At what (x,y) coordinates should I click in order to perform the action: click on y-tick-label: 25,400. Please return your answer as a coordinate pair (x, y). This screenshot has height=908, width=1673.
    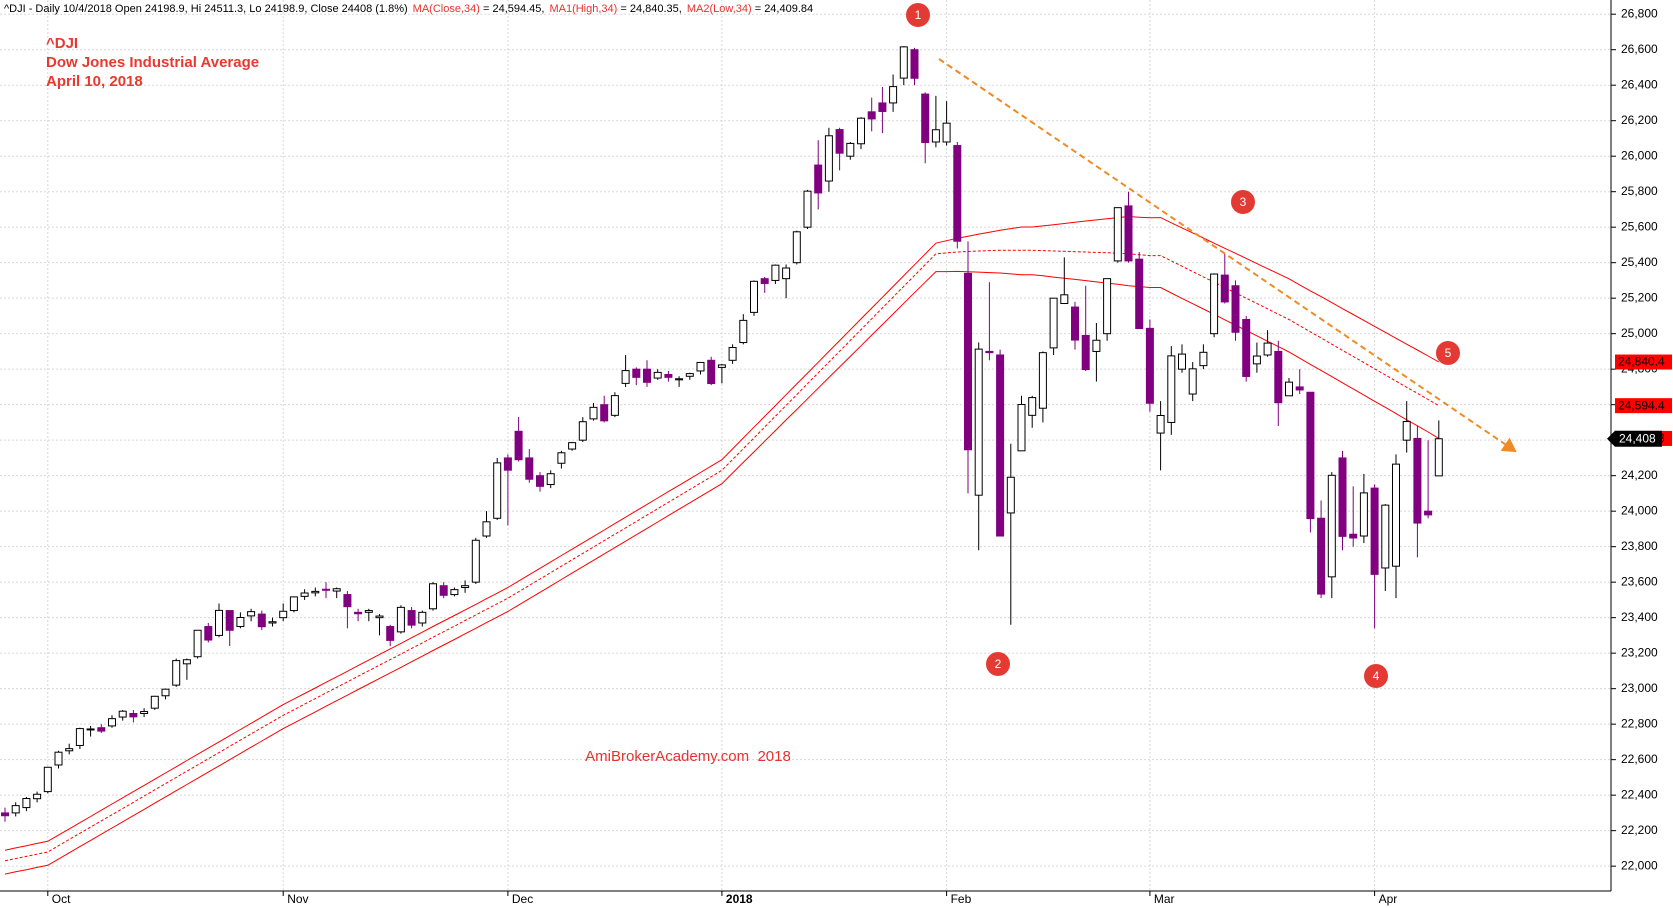
    Looking at the image, I should click on (1639, 262).